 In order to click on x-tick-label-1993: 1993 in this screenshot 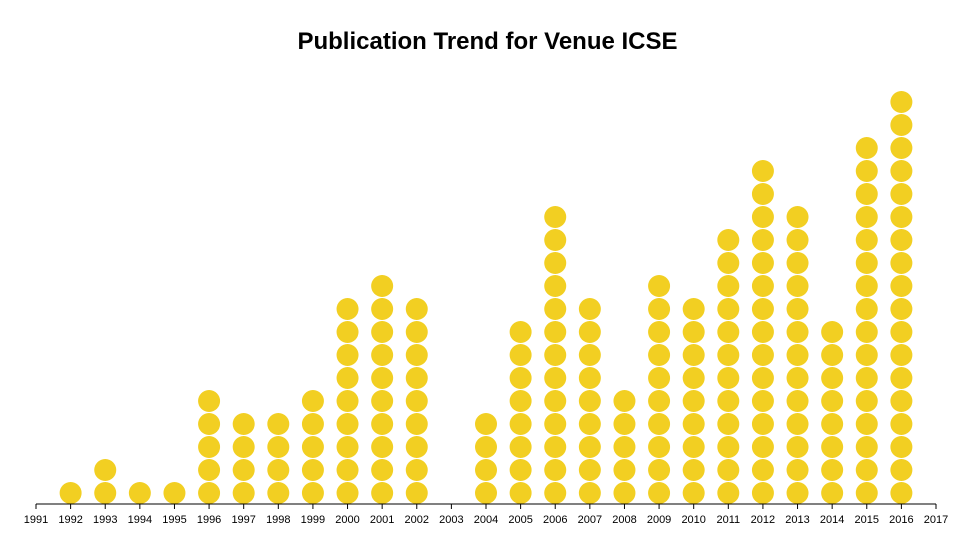, I will do `click(105, 520)`.